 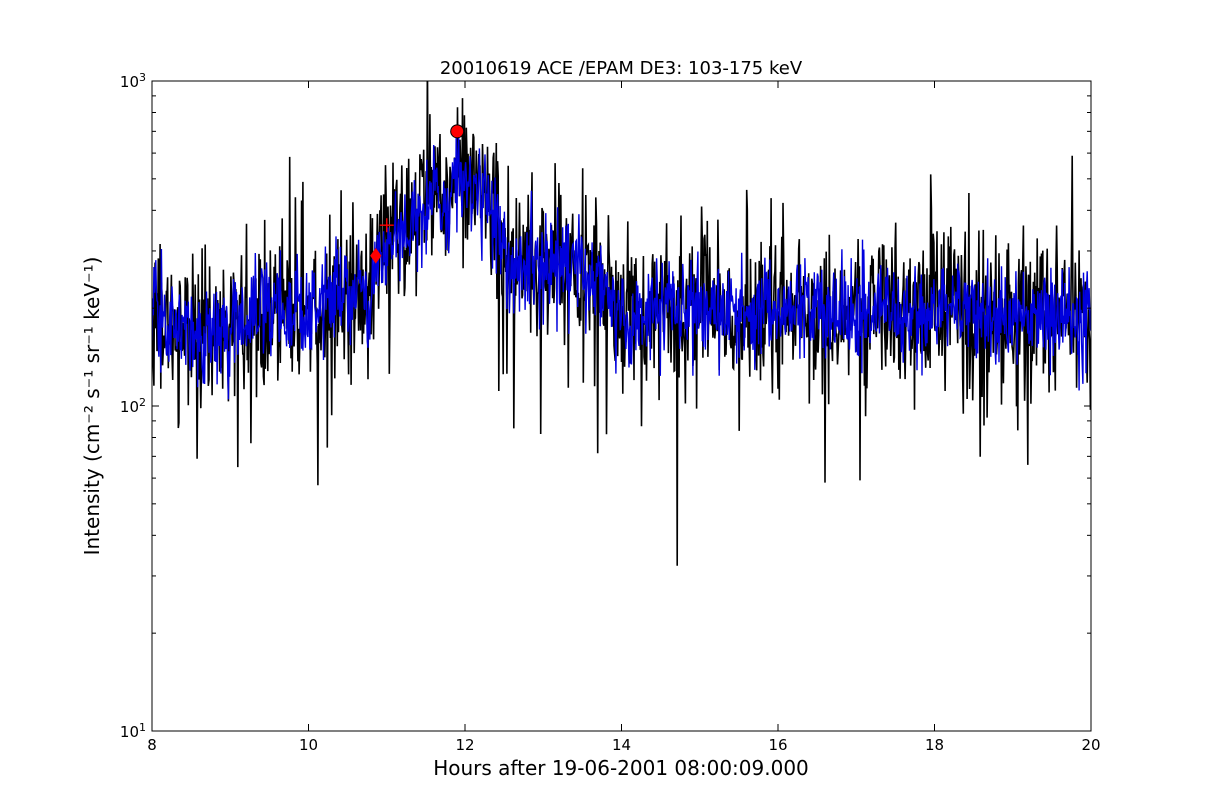 What do you see at coordinates (1090, 745) in the screenshot?
I see `x-tick-label: 20` at bounding box center [1090, 745].